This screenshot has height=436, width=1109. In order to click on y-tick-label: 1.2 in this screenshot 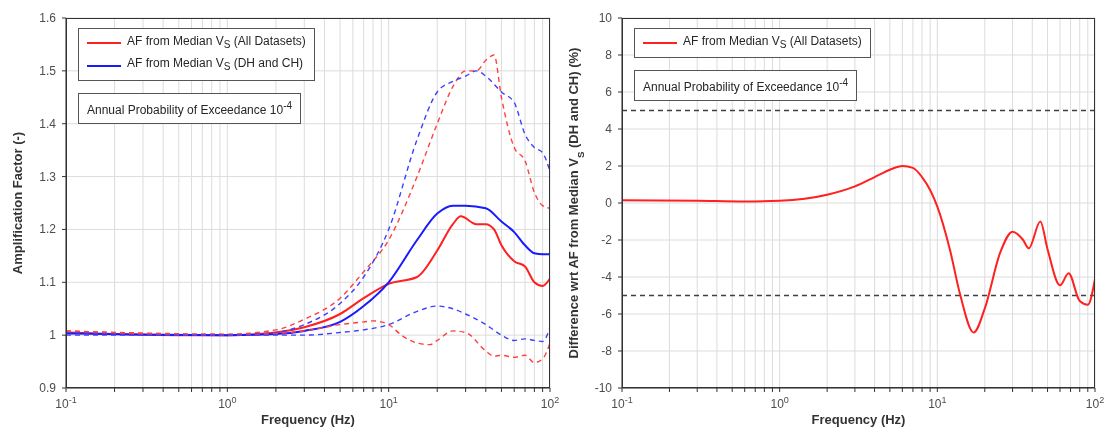, I will do `click(48, 229)`.